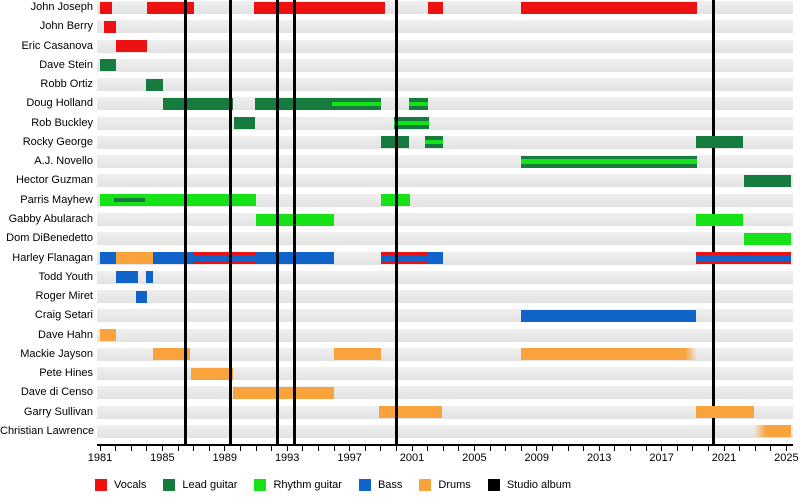  I want to click on legend-label: Lead guitar, so click(210, 485).